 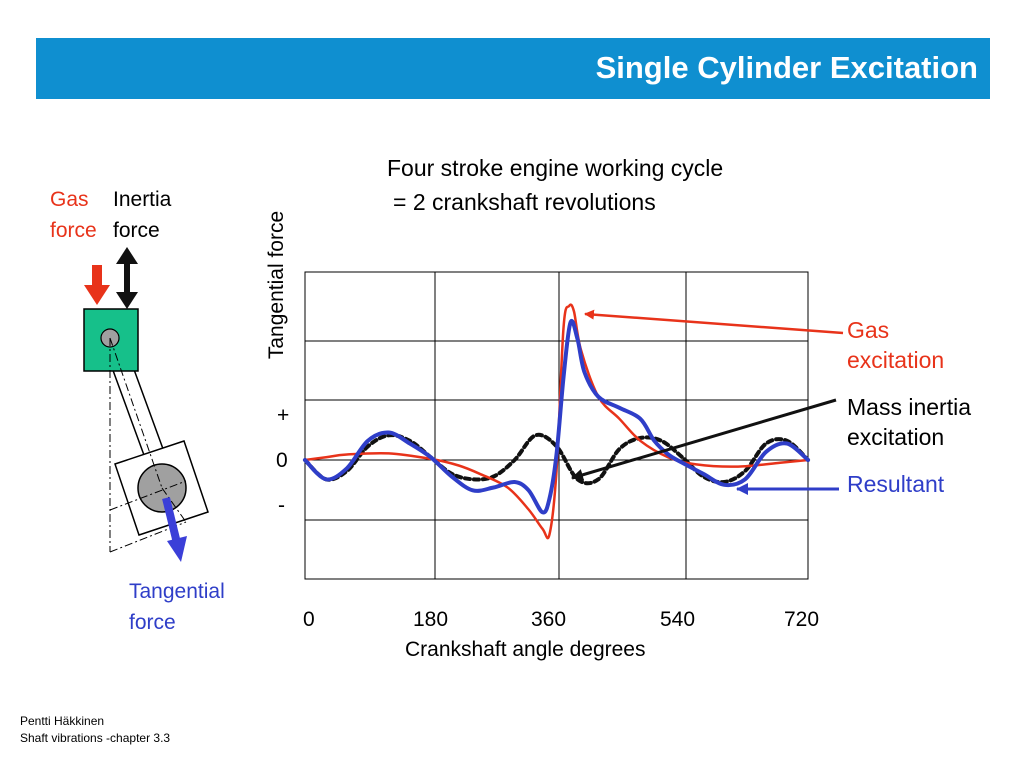 I want to click on footer-author: Pentti Häkkinen, so click(x=62, y=721).